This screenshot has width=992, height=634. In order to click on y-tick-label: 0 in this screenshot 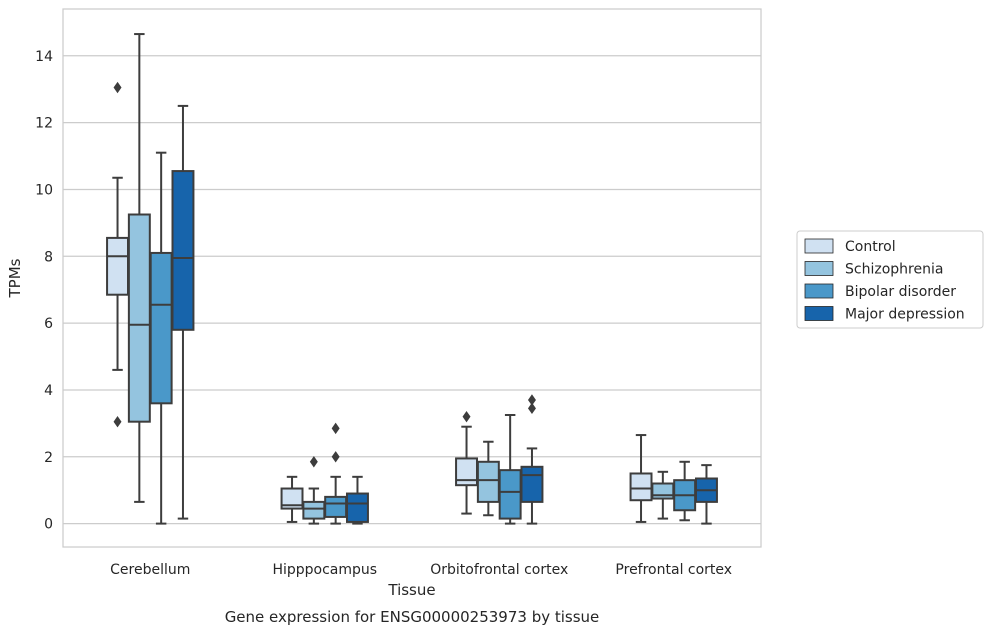, I will do `click(48, 525)`.